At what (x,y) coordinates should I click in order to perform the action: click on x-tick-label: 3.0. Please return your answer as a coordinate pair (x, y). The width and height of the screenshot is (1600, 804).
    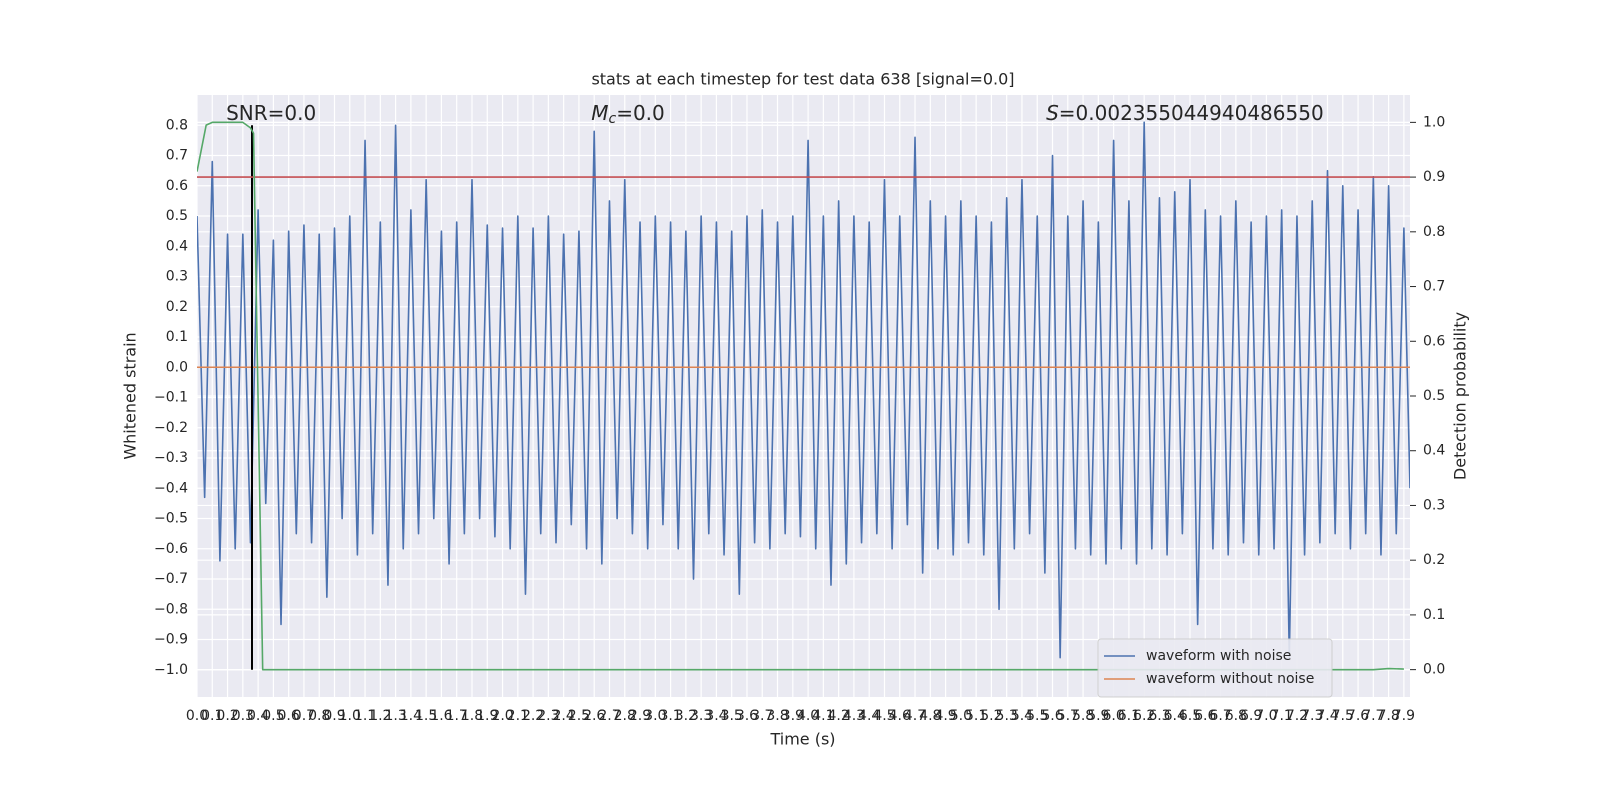
    Looking at the image, I should click on (655, 716).